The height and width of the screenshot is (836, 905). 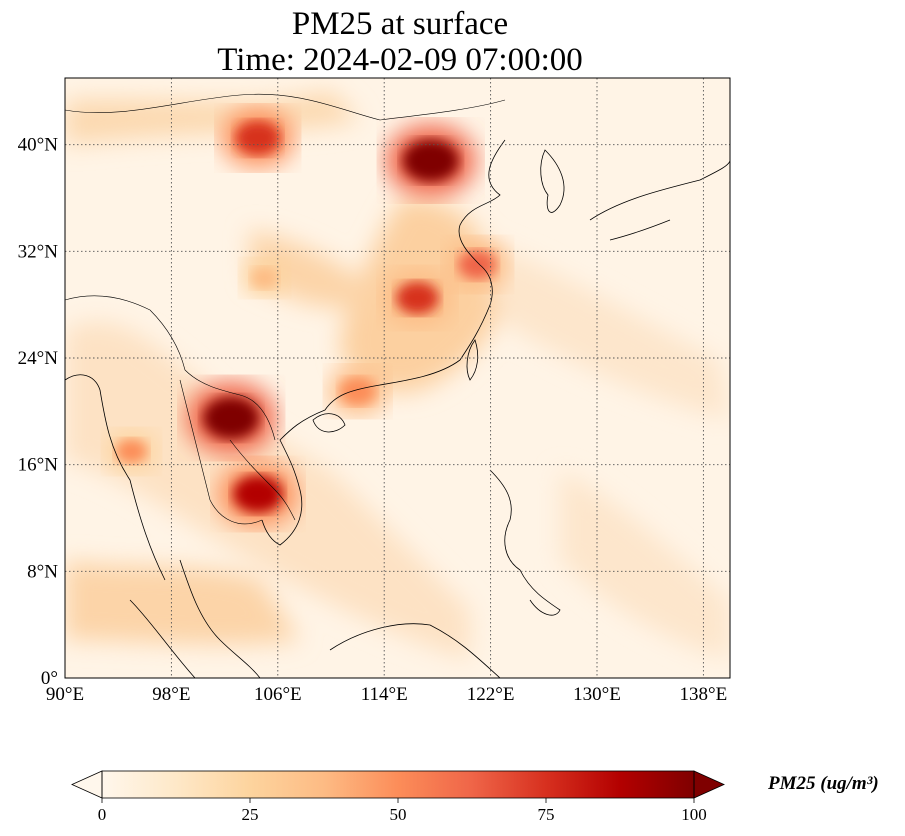 What do you see at coordinates (552, 181) in the screenshot?
I see `korea-coastline` at bounding box center [552, 181].